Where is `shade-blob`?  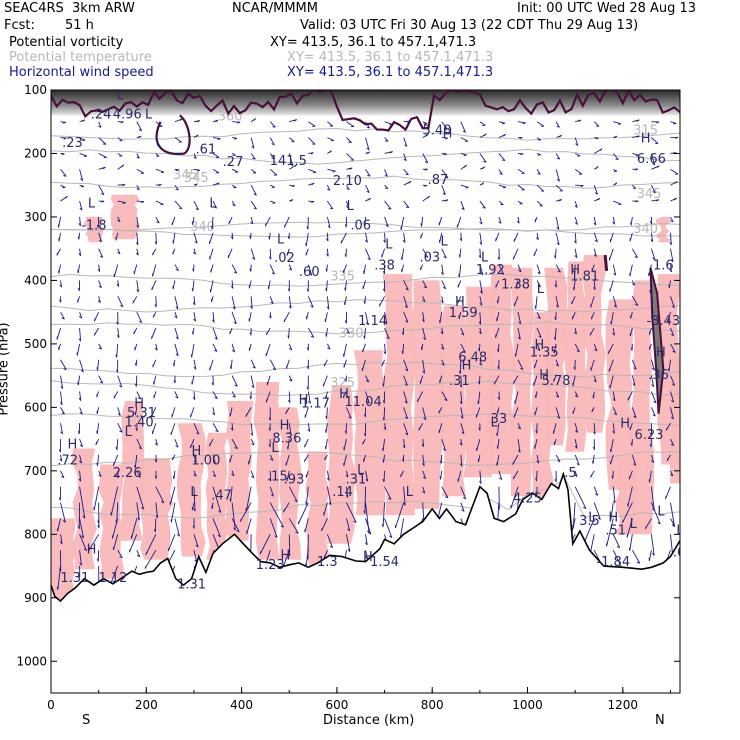 shade-blob is located at coordinates (156, 509).